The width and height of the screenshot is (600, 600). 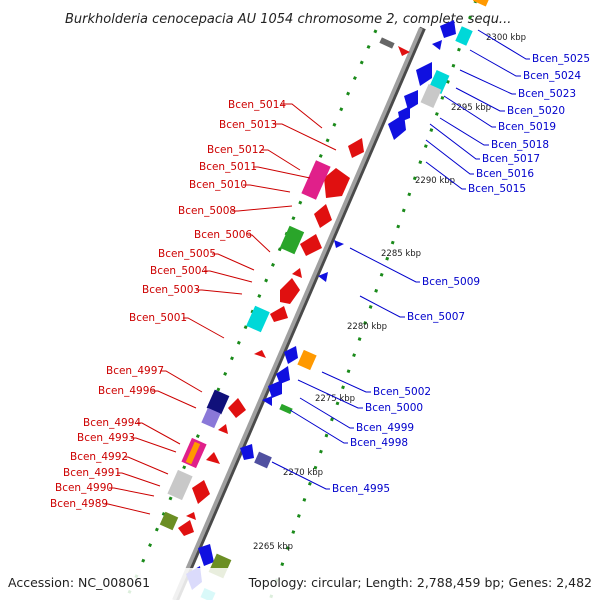 I want to click on gene-arrow-4999r, so click(x=275, y=389).